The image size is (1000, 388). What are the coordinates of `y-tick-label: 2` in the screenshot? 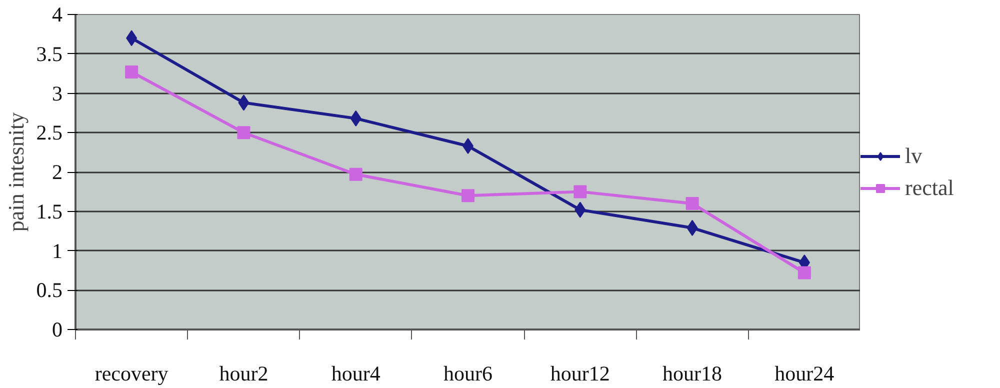 It's located at (57, 172).